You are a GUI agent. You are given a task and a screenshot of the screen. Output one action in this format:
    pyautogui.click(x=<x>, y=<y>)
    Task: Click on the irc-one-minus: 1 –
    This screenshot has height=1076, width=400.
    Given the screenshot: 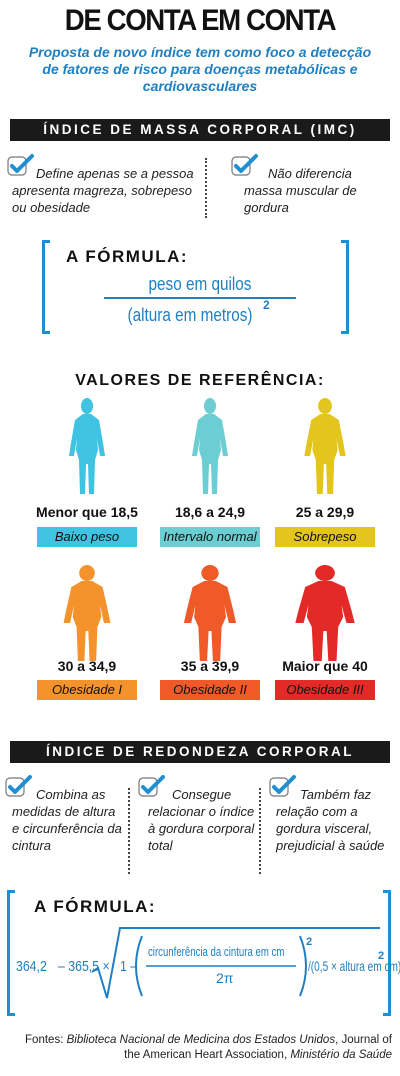 What is the action you would take?
    pyautogui.click(x=129, y=966)
    